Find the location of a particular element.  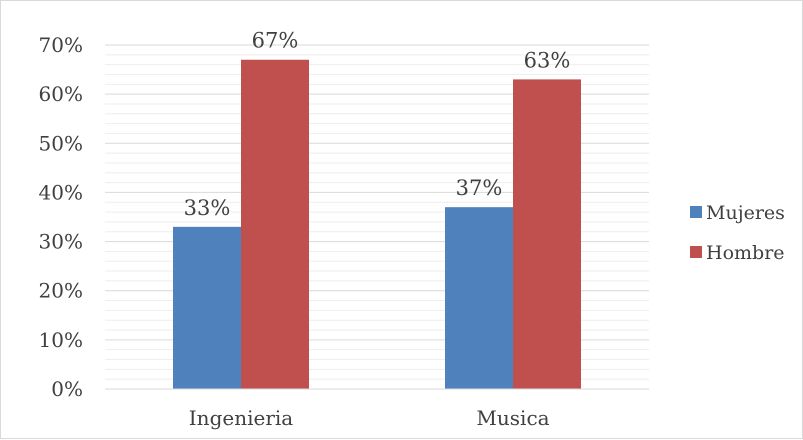

legend: Mujeres Hombre is located at coordinates (737, 233).